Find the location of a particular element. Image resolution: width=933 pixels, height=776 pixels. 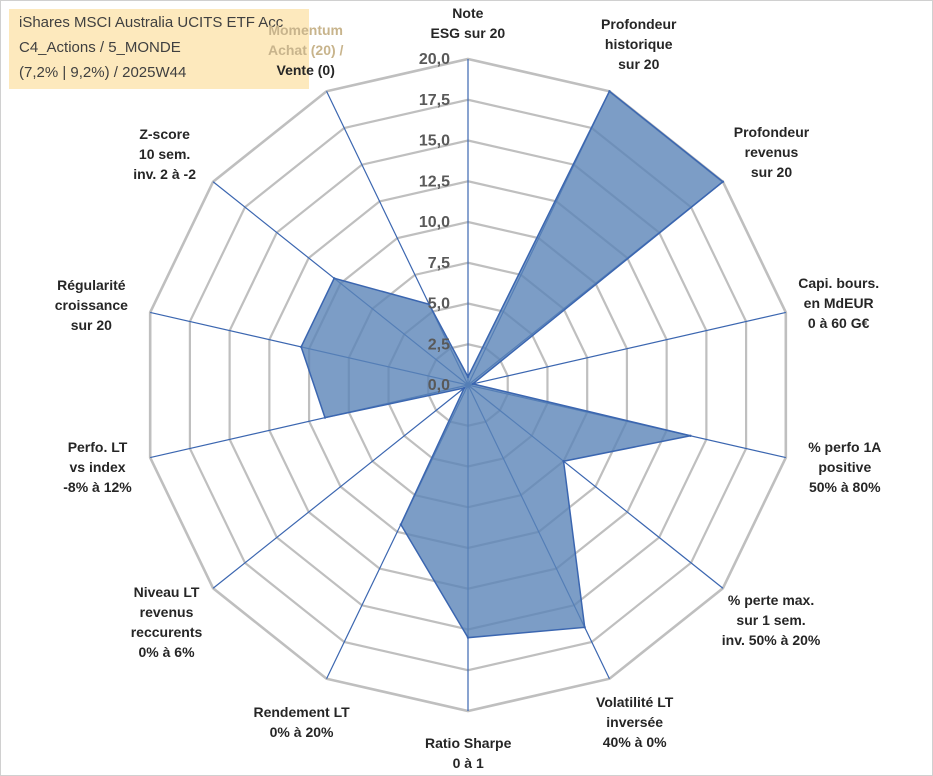

axis-label: Capi. bours. en MdEUR 0 à 60 G€ is located at coordinates (838, 303).